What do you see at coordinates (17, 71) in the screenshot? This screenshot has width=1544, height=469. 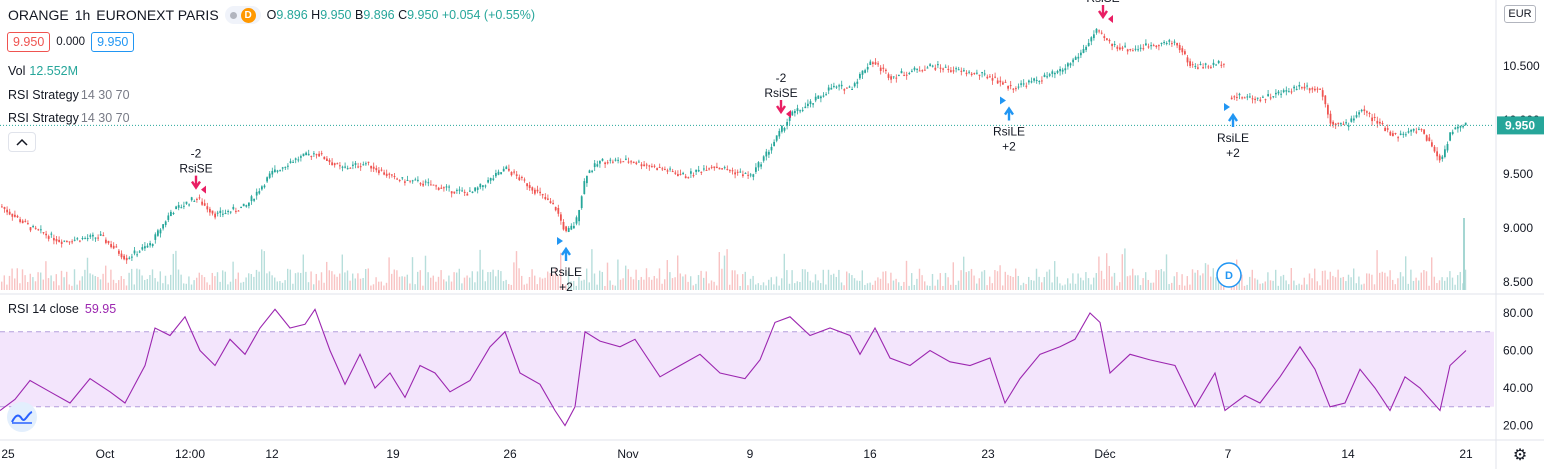 I see `volume-label: Vol` at bounding box center [17, 71].